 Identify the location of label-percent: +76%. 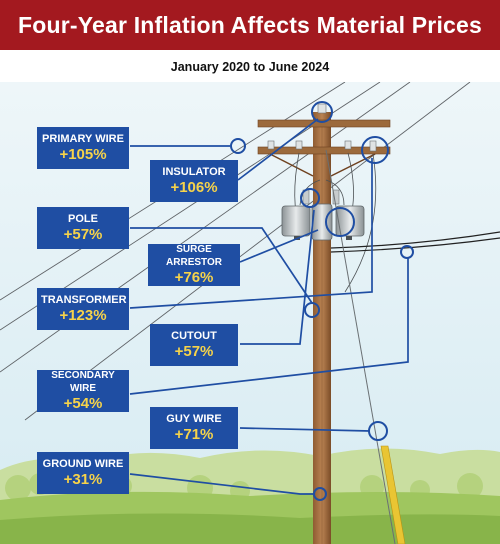
(194, 277).